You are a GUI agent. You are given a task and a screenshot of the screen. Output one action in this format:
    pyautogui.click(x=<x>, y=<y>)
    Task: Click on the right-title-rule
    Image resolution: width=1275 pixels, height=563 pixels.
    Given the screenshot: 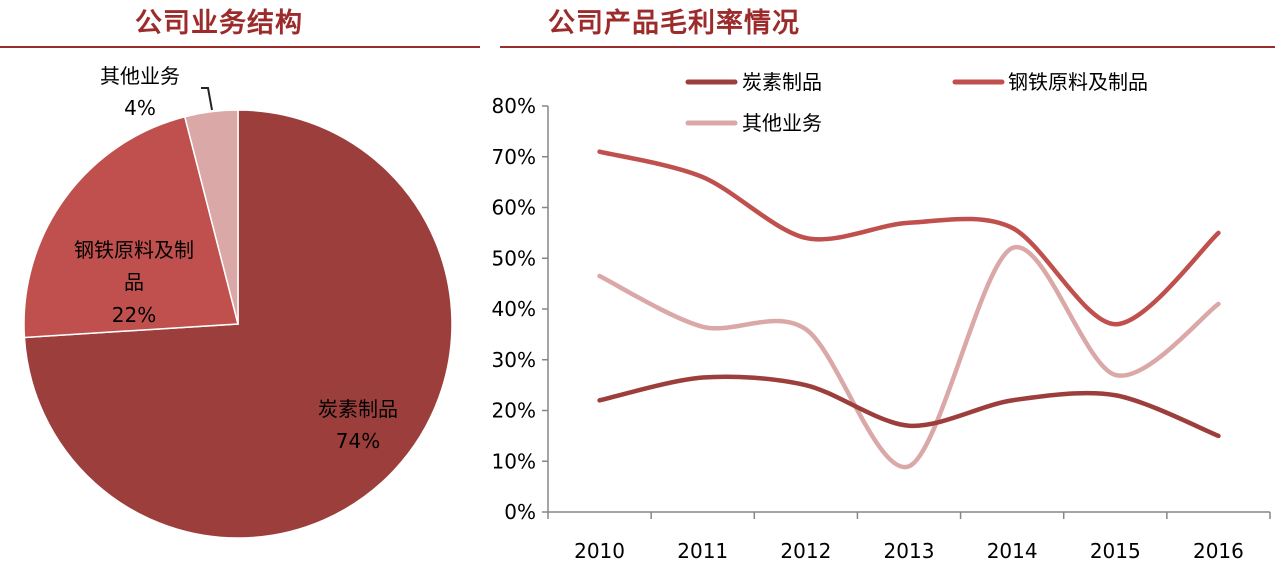 What is the action you would take?
    pyautogui.click(x=887, y=47)
    